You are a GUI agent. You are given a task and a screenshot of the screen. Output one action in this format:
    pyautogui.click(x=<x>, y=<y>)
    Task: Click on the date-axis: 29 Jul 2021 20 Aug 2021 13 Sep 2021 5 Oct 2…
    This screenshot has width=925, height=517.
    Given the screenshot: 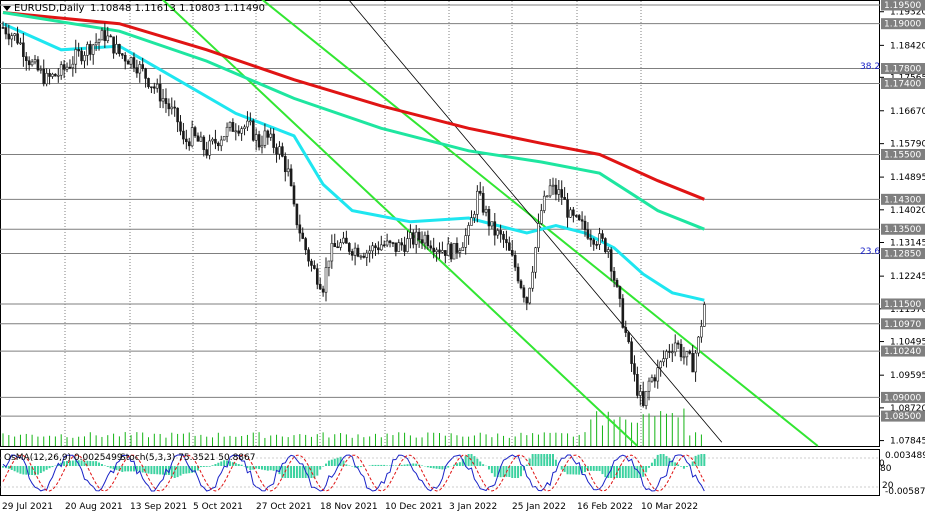 What is the action you would take?
    pyautogui.click(x=350, y=507)
    